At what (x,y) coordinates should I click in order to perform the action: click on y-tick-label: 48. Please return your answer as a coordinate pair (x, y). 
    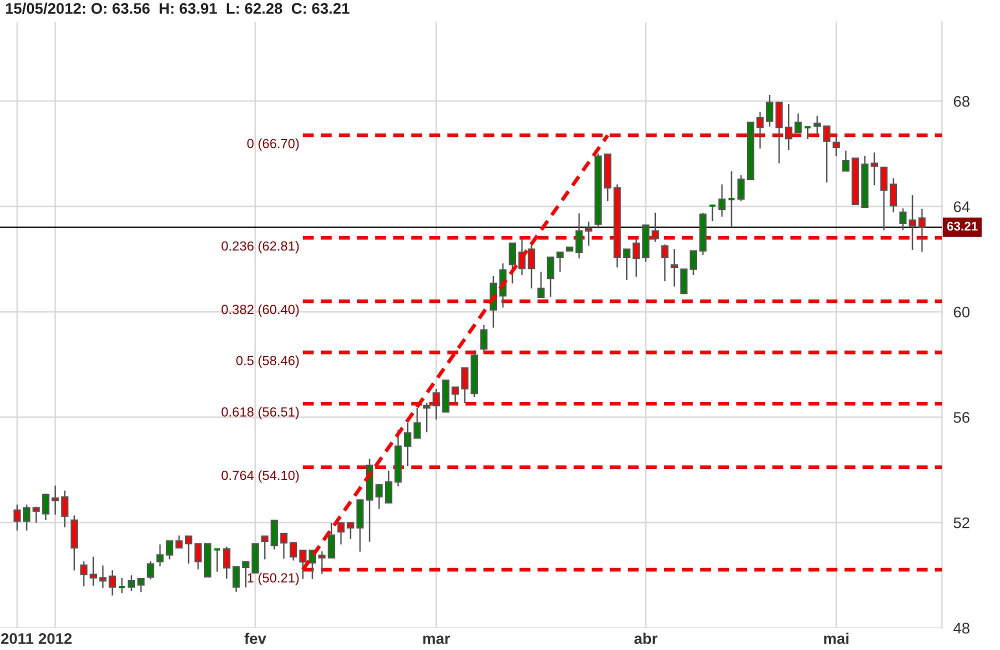
    Looking at the image, I should click on (961, 628).